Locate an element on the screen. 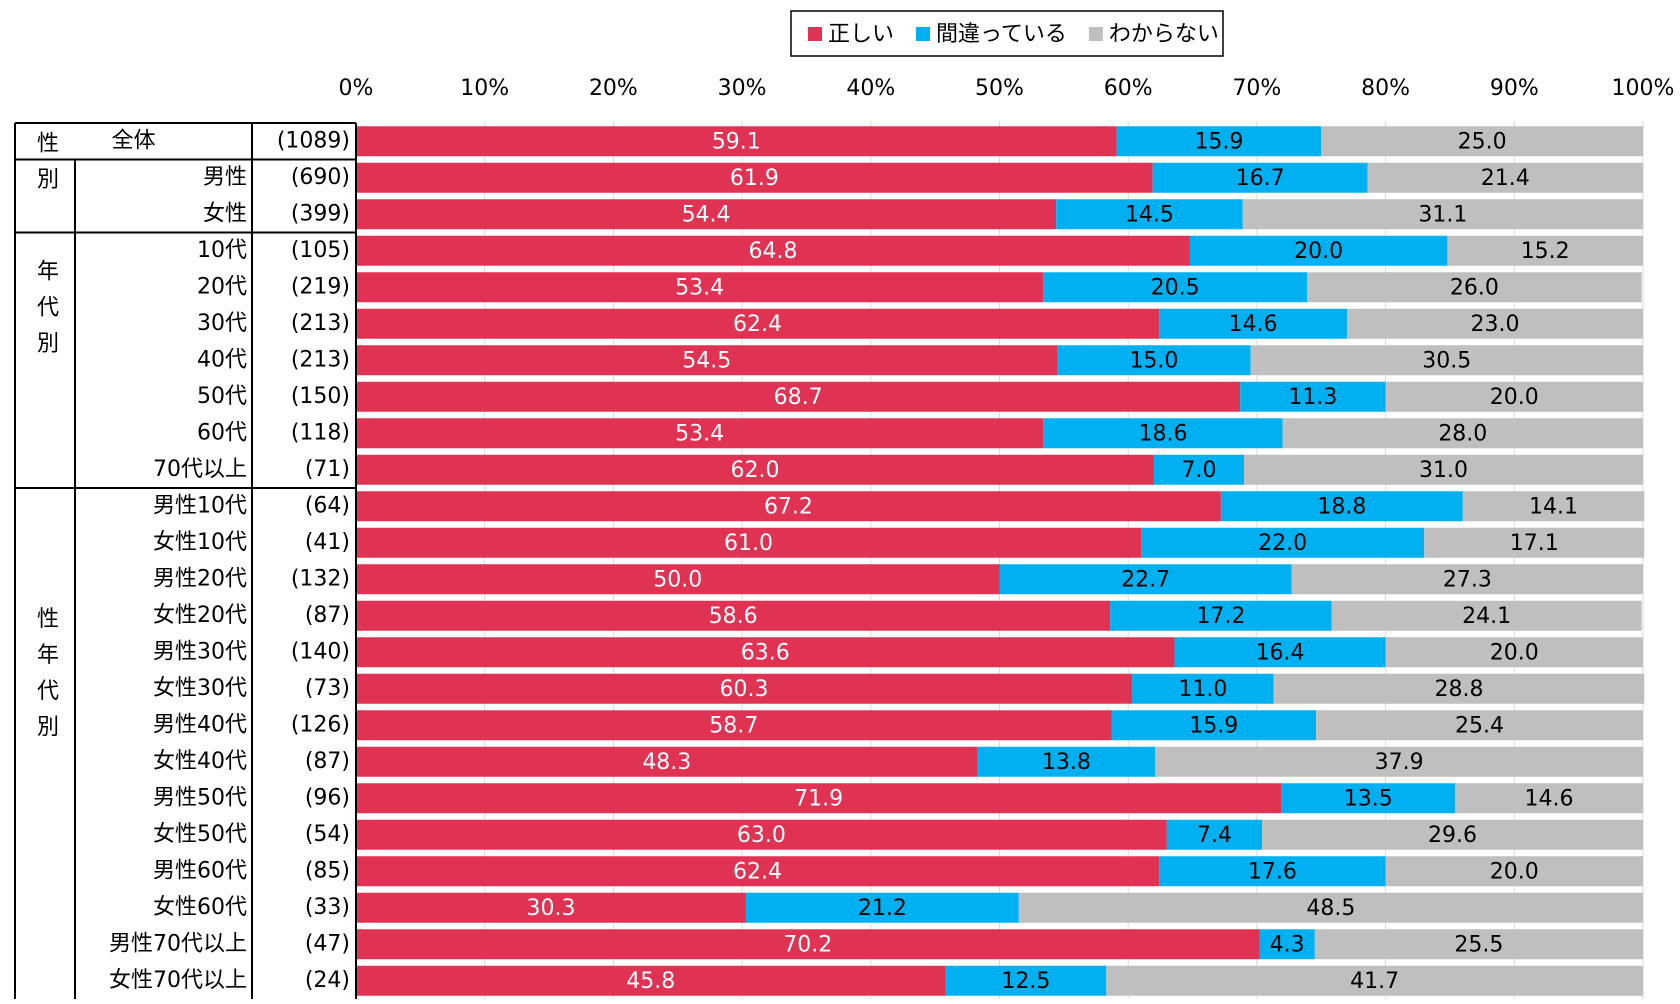 The height and width of the screenshot is (1004, 1680). value-label: 4.3 is located at coordinates (1287, 944).